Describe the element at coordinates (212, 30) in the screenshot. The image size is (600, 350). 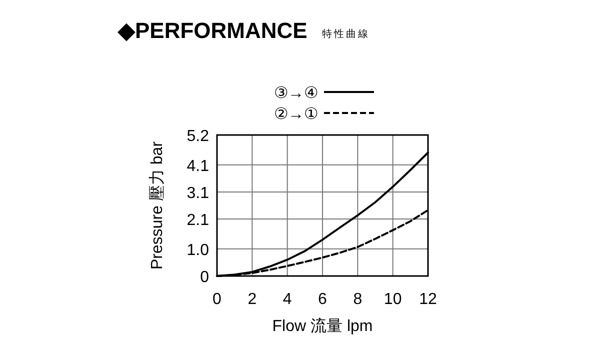
I see `chart-title: ◆PERFORMANCE` at that location.